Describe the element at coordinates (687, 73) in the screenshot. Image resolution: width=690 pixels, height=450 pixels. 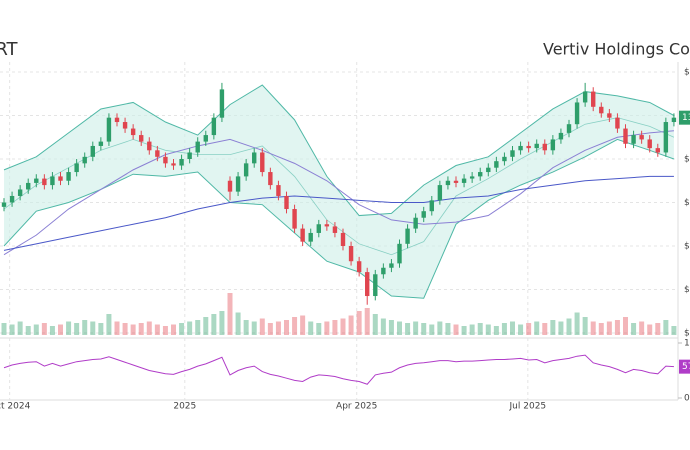
I see `y-tick-label: $160` at that location.